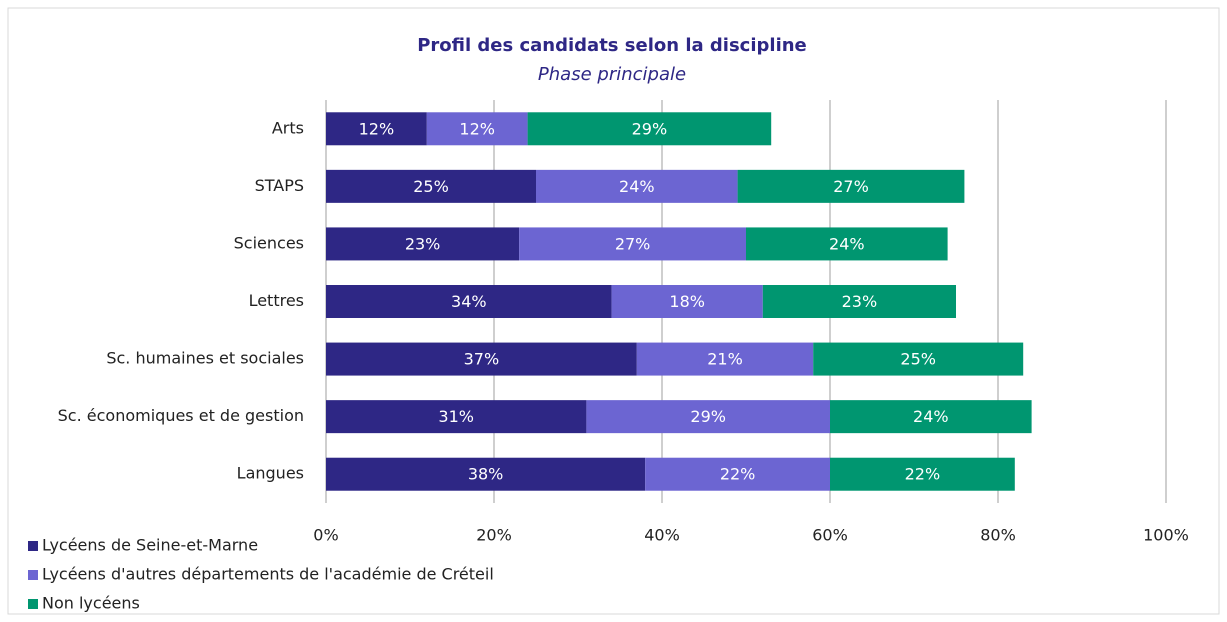 This screenshot has width=1227, height=622. What do you see at coordinates (612, 74) in the screenshot?
I see `chart-subtitle: Phase principale` at bounding box center [612, 74].